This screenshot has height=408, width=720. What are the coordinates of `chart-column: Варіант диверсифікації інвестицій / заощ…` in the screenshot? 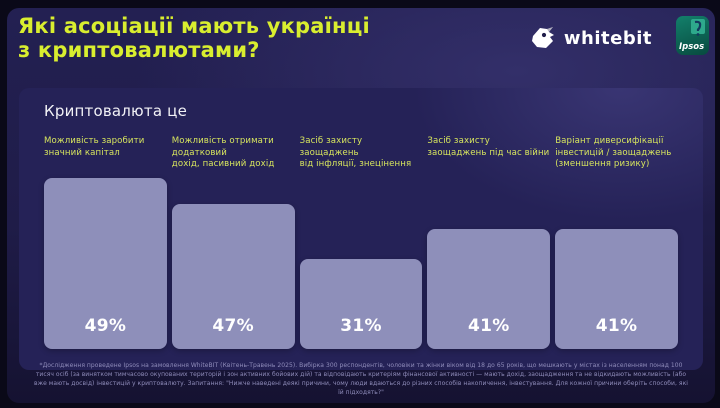 It's located at (616, 242).